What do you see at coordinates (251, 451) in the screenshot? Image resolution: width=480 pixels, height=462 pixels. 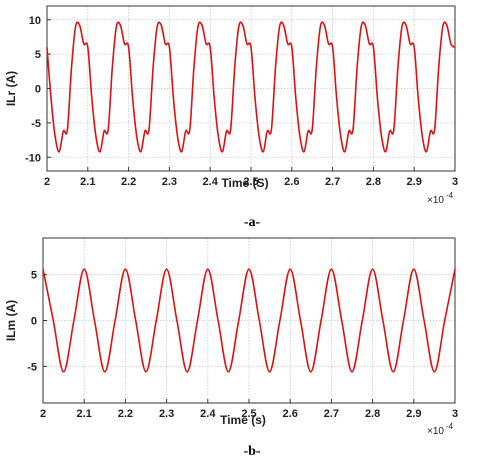 I see `panel-caption: -b-` at bounding box center [251, 451].